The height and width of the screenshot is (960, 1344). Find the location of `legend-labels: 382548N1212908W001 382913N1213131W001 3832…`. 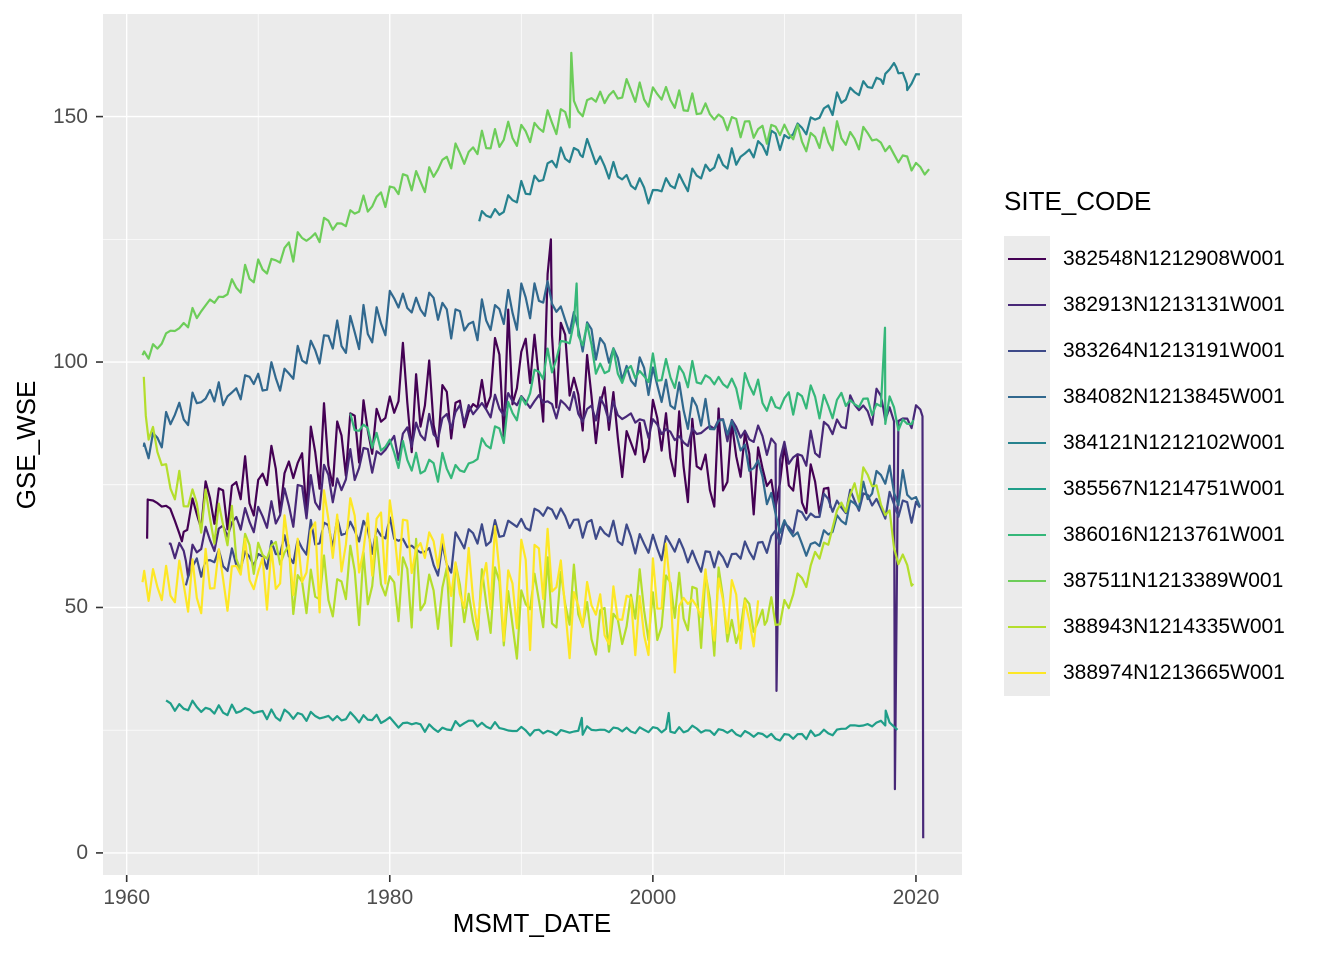

legend-labels: 382548N1212908W001 382913N1213131W001 3832… is located at coordinates (1174, 466).